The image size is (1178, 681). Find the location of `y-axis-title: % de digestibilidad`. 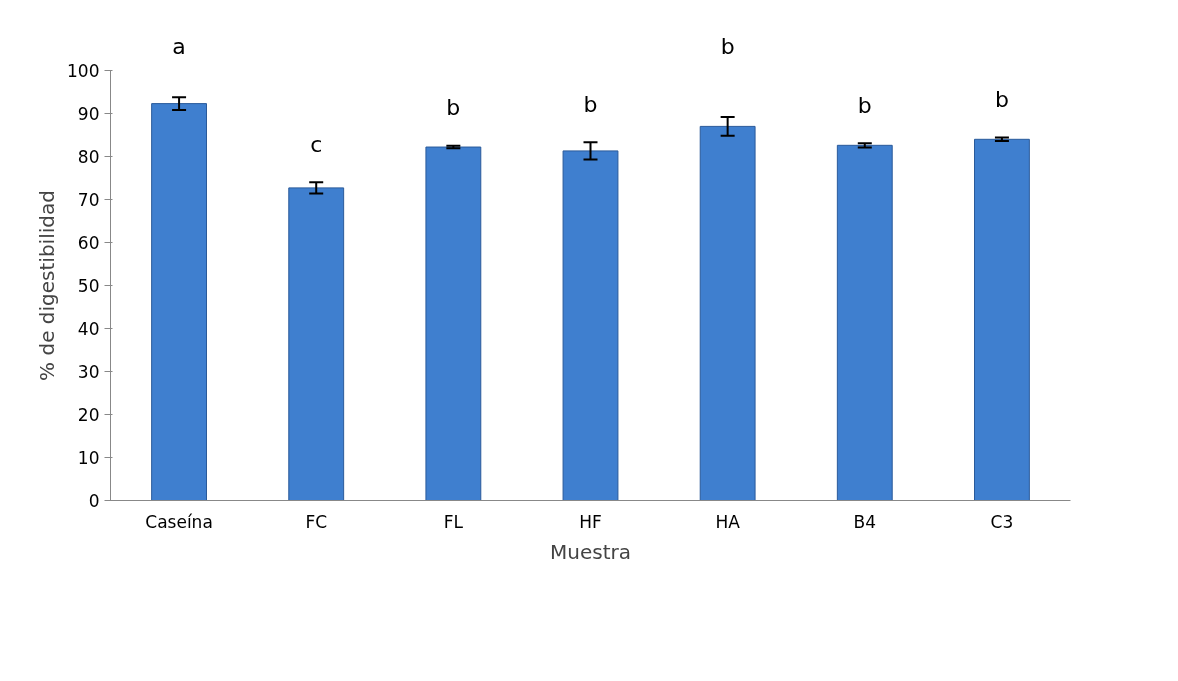

y-axis-title: % de digestibilidad is located at coordinates (47, 285).